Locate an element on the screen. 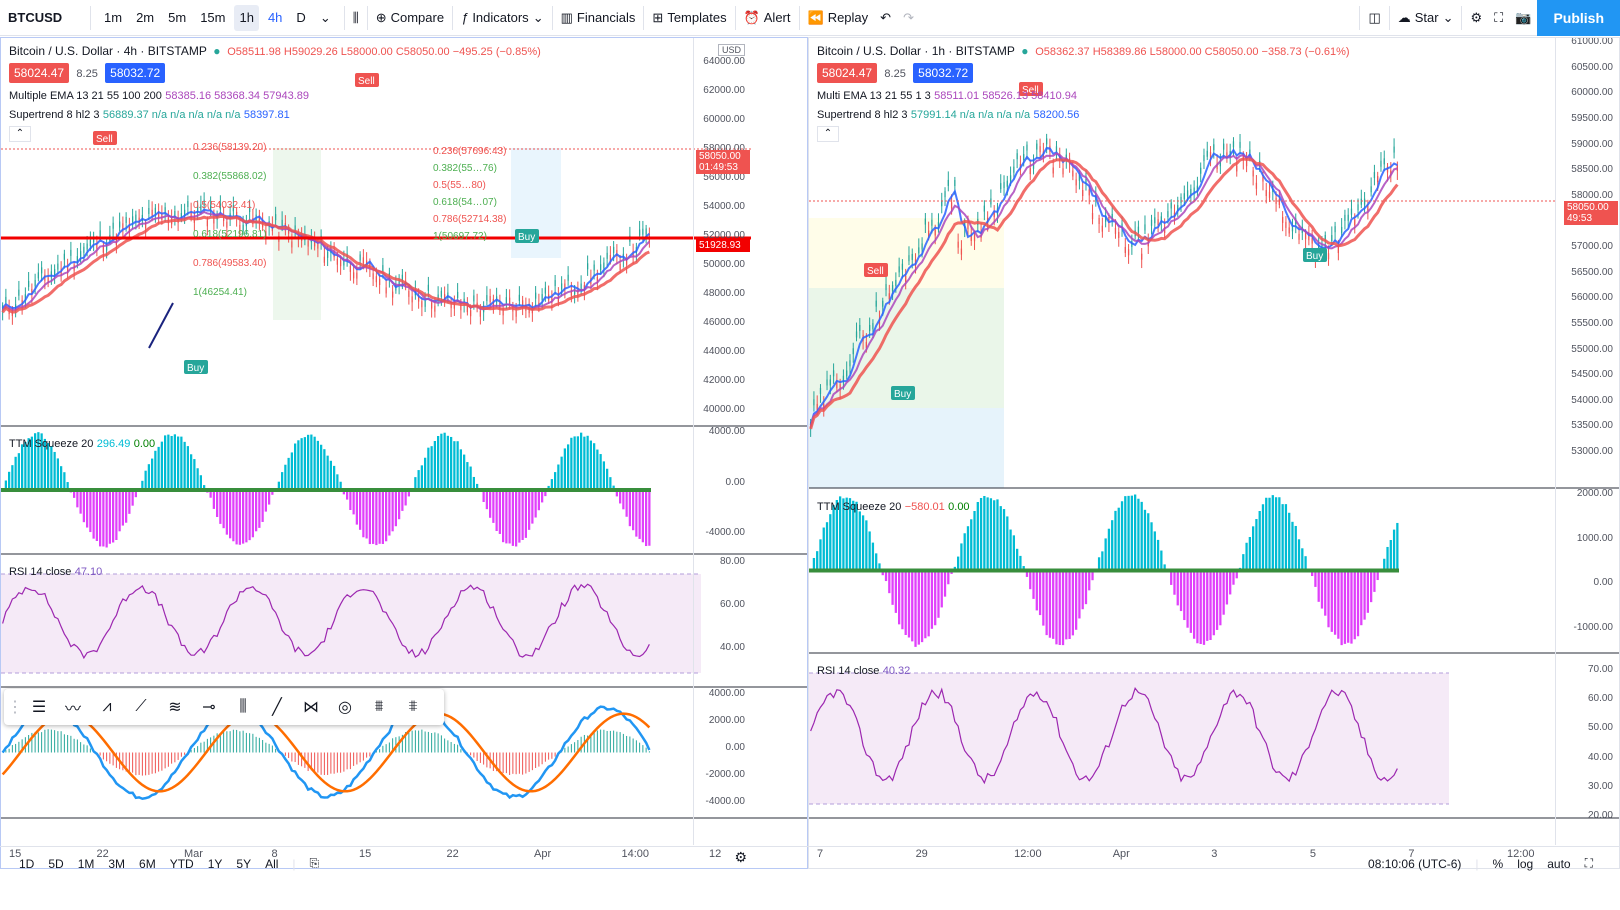 The image size is (1620, 910). signal-marker is located at coordinates (1031, 89).